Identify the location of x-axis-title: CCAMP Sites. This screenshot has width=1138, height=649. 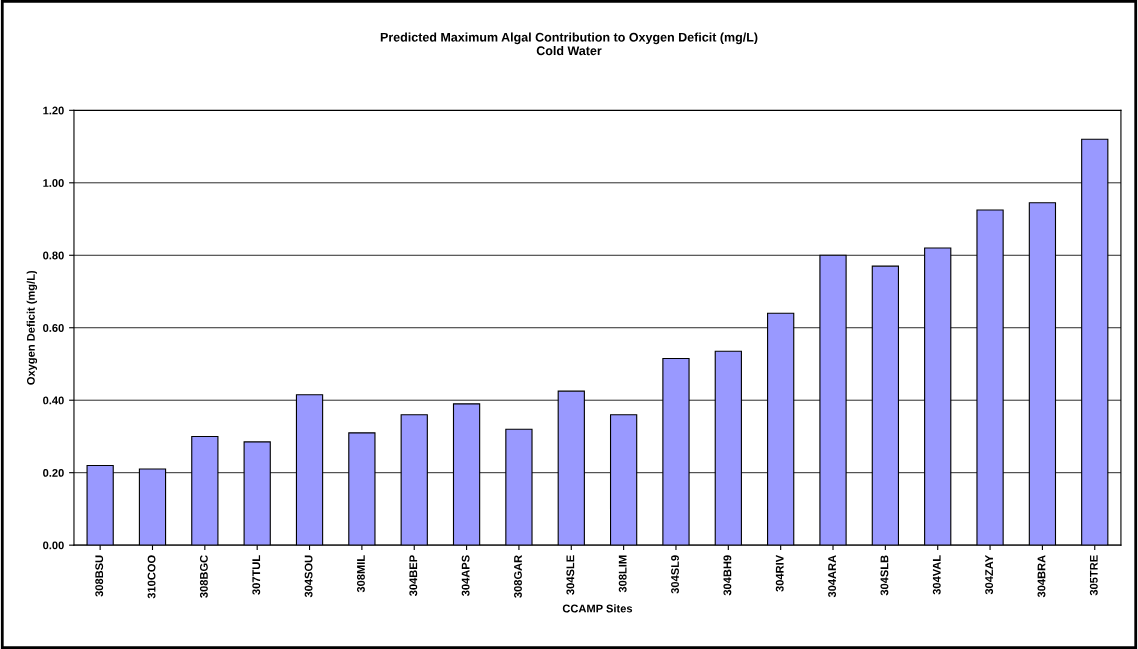
(597, 608).